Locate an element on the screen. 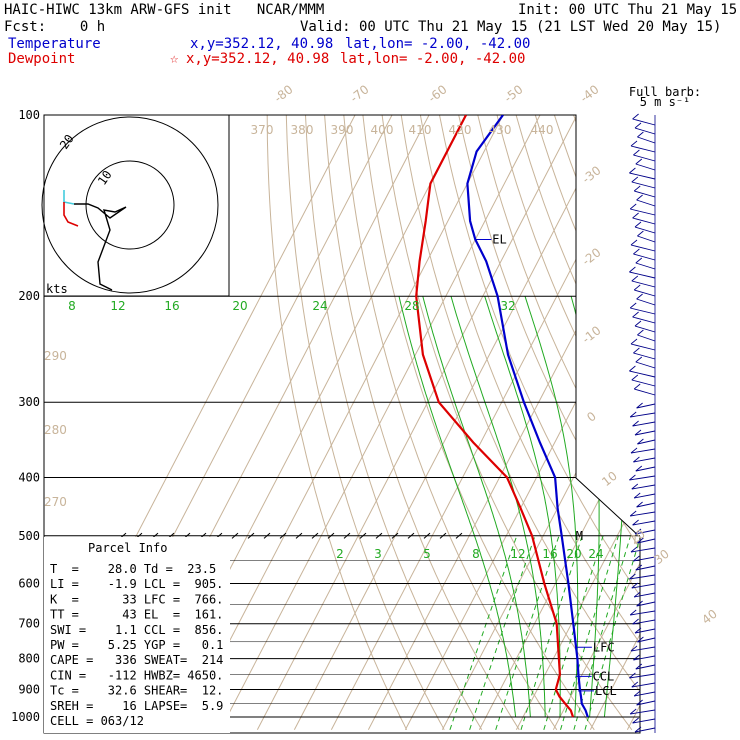 The height and width of the screenshot is (740, 740). theta-label: 430 is located at coordinates (500, 130).